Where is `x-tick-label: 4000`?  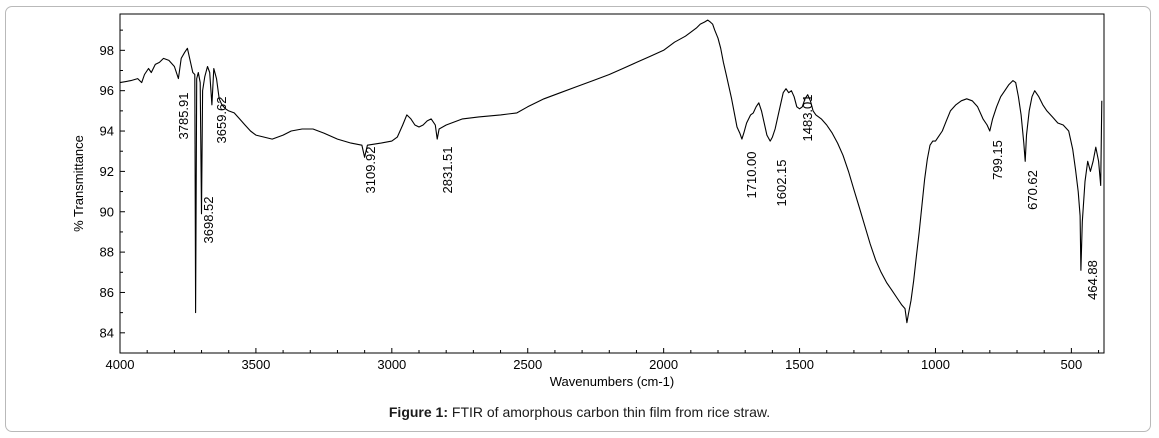 x-tick-label: 4000 is located at coordinates (120, 364).